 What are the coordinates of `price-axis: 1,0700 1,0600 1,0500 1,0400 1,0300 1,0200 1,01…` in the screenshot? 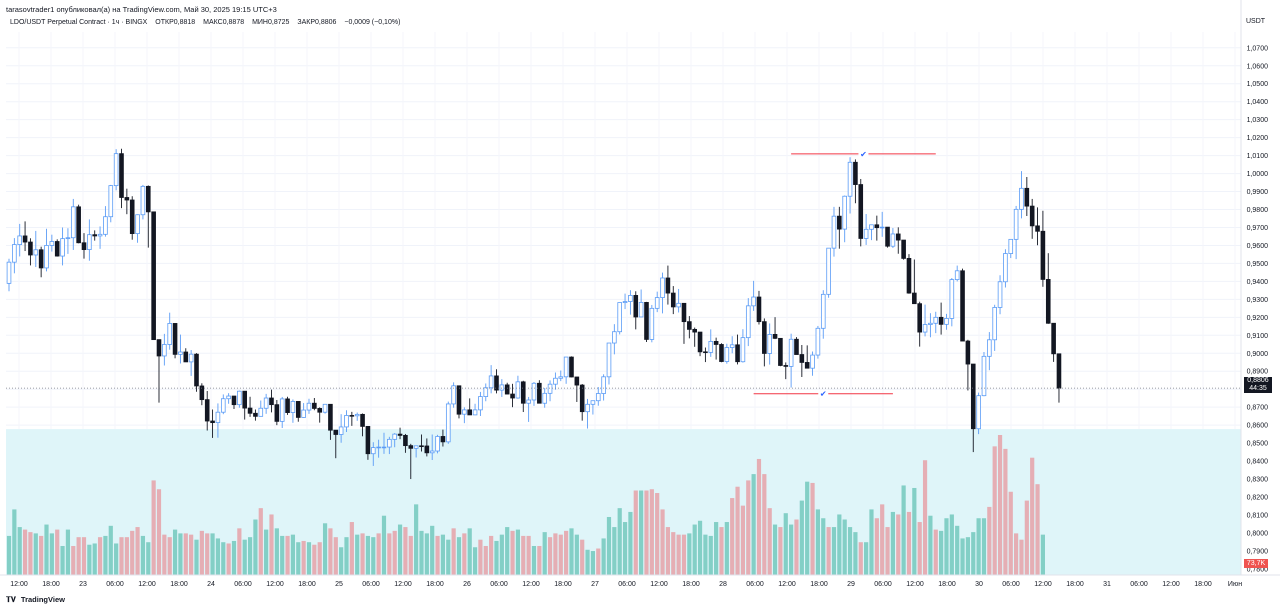 It's located at (1254, 287).